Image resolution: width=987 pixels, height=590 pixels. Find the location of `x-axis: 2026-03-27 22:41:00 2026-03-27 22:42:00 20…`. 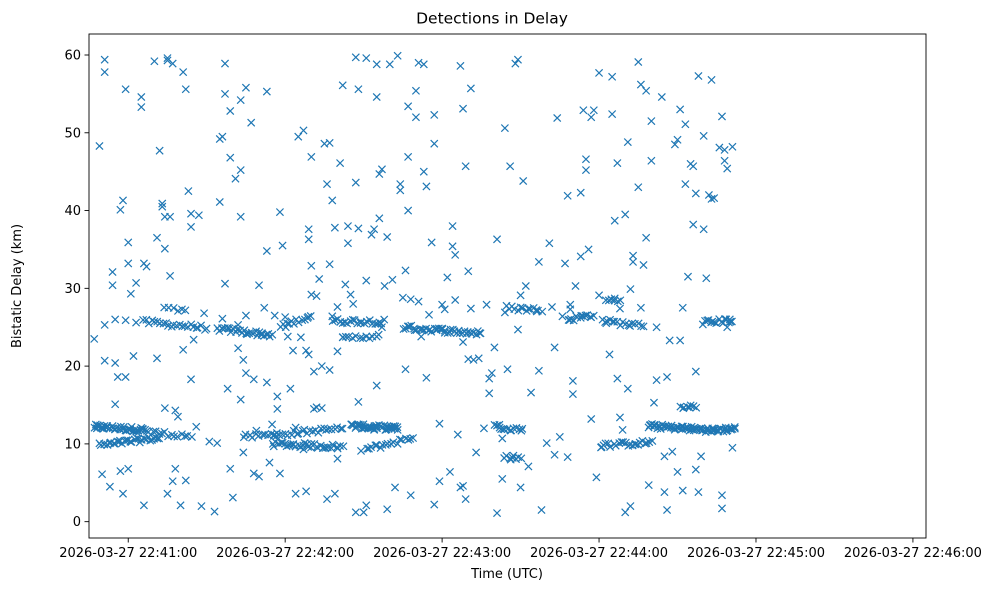

x-axis: 2026-03-27 22:41:00 2026-03-27 22:42:00 20… is located at coordinates (520, 549).